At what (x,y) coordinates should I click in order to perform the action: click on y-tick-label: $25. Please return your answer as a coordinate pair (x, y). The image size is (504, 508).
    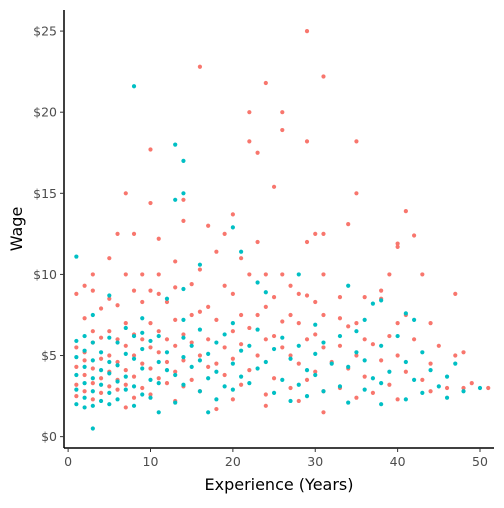
    Looking at the image, I should click on (45, 31).